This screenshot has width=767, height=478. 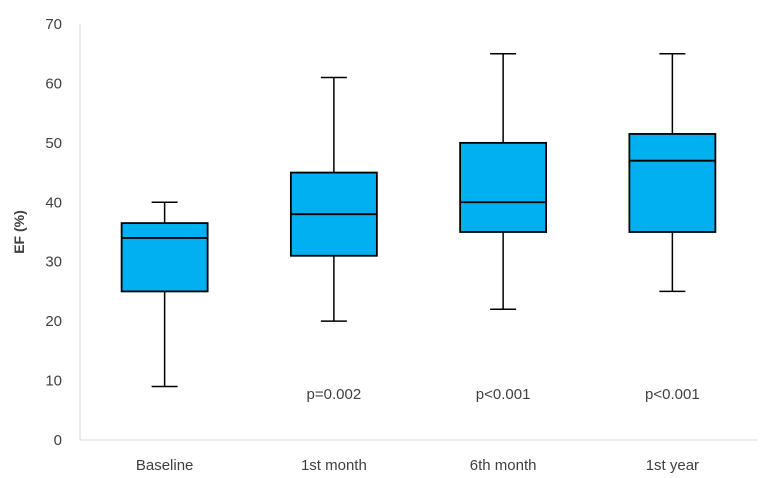 What do you see at coordinates (334, 394) in the screenshot?
I see `p-value-label: p=0.002` at bounding box center [334, 394].